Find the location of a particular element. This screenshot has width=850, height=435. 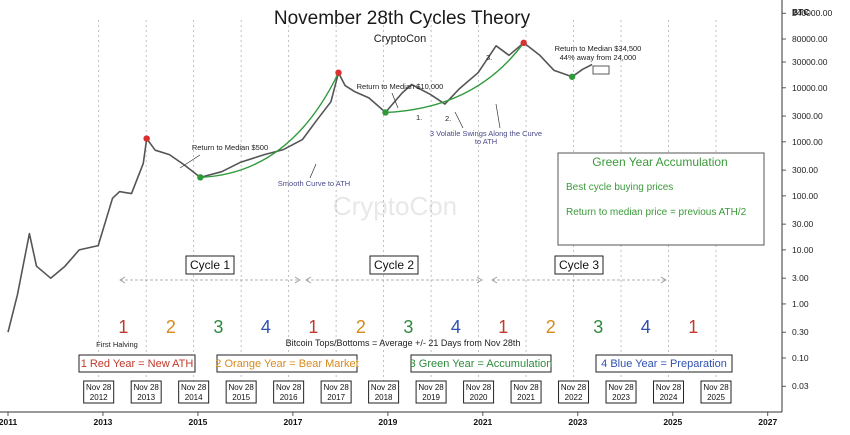

annotation-box is located at coordinates (601, 70).